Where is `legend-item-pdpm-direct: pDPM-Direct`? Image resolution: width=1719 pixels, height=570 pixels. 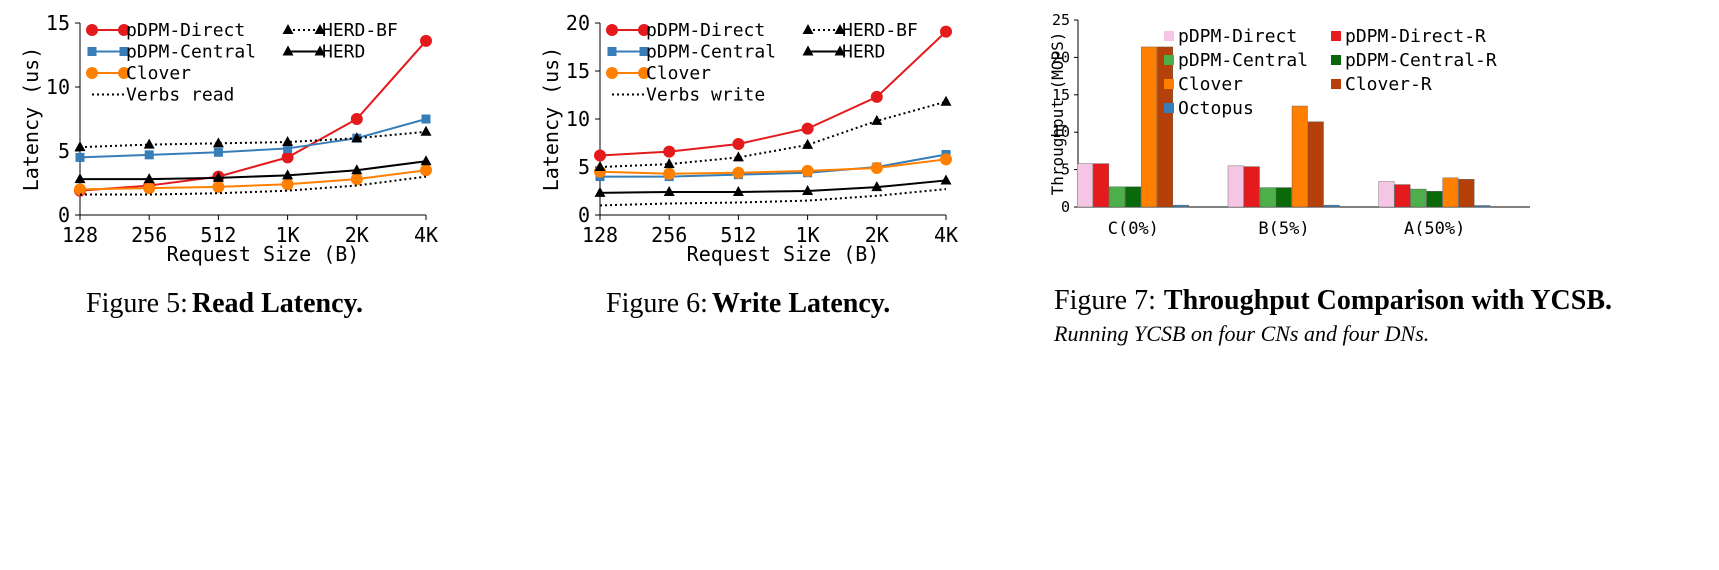
legend-item-pdpm-direct: pDPM-Direct is located at coordinates (685, 30).